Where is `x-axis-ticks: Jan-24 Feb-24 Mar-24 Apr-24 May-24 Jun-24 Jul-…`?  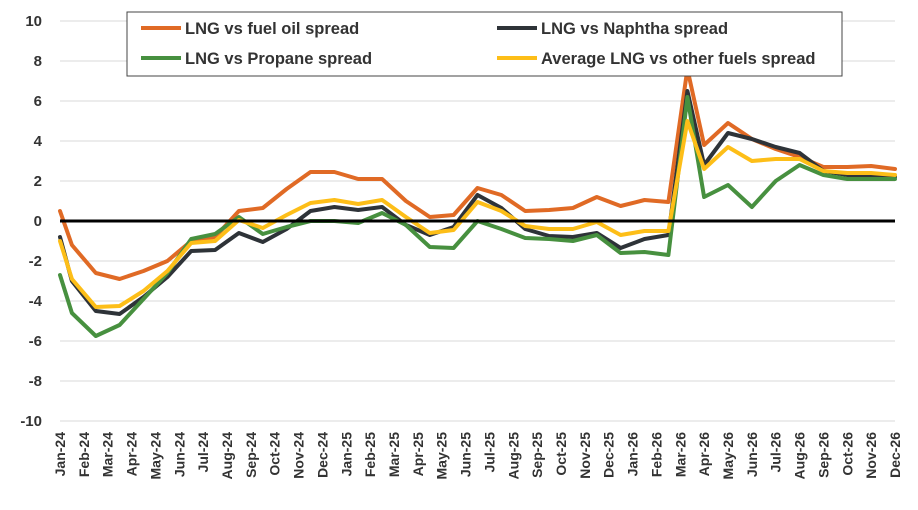 x-axis-ticks: Jan-24 Feb-24 Mar-24 Apr-24 May-24 Jun-24 Jul-… is located at coordinates (477, 456).